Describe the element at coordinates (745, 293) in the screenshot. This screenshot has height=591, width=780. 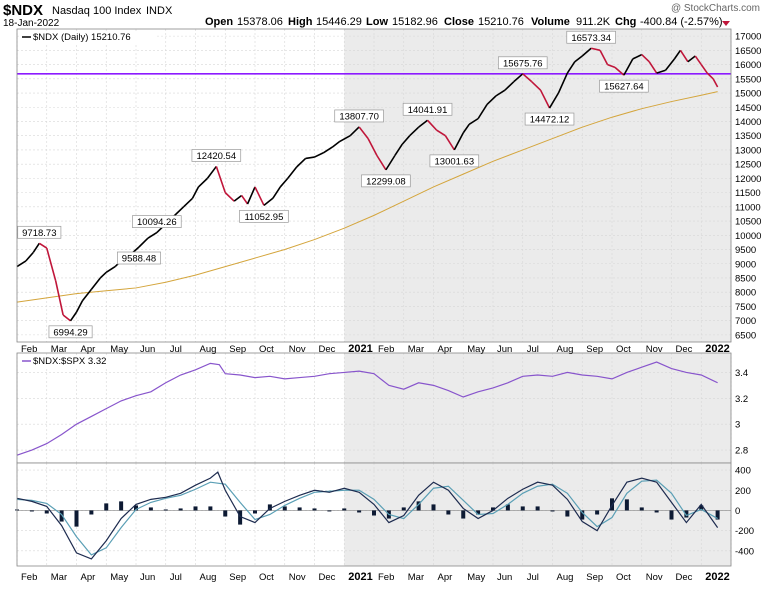
I see `y-tick-label: 8000` at that location.